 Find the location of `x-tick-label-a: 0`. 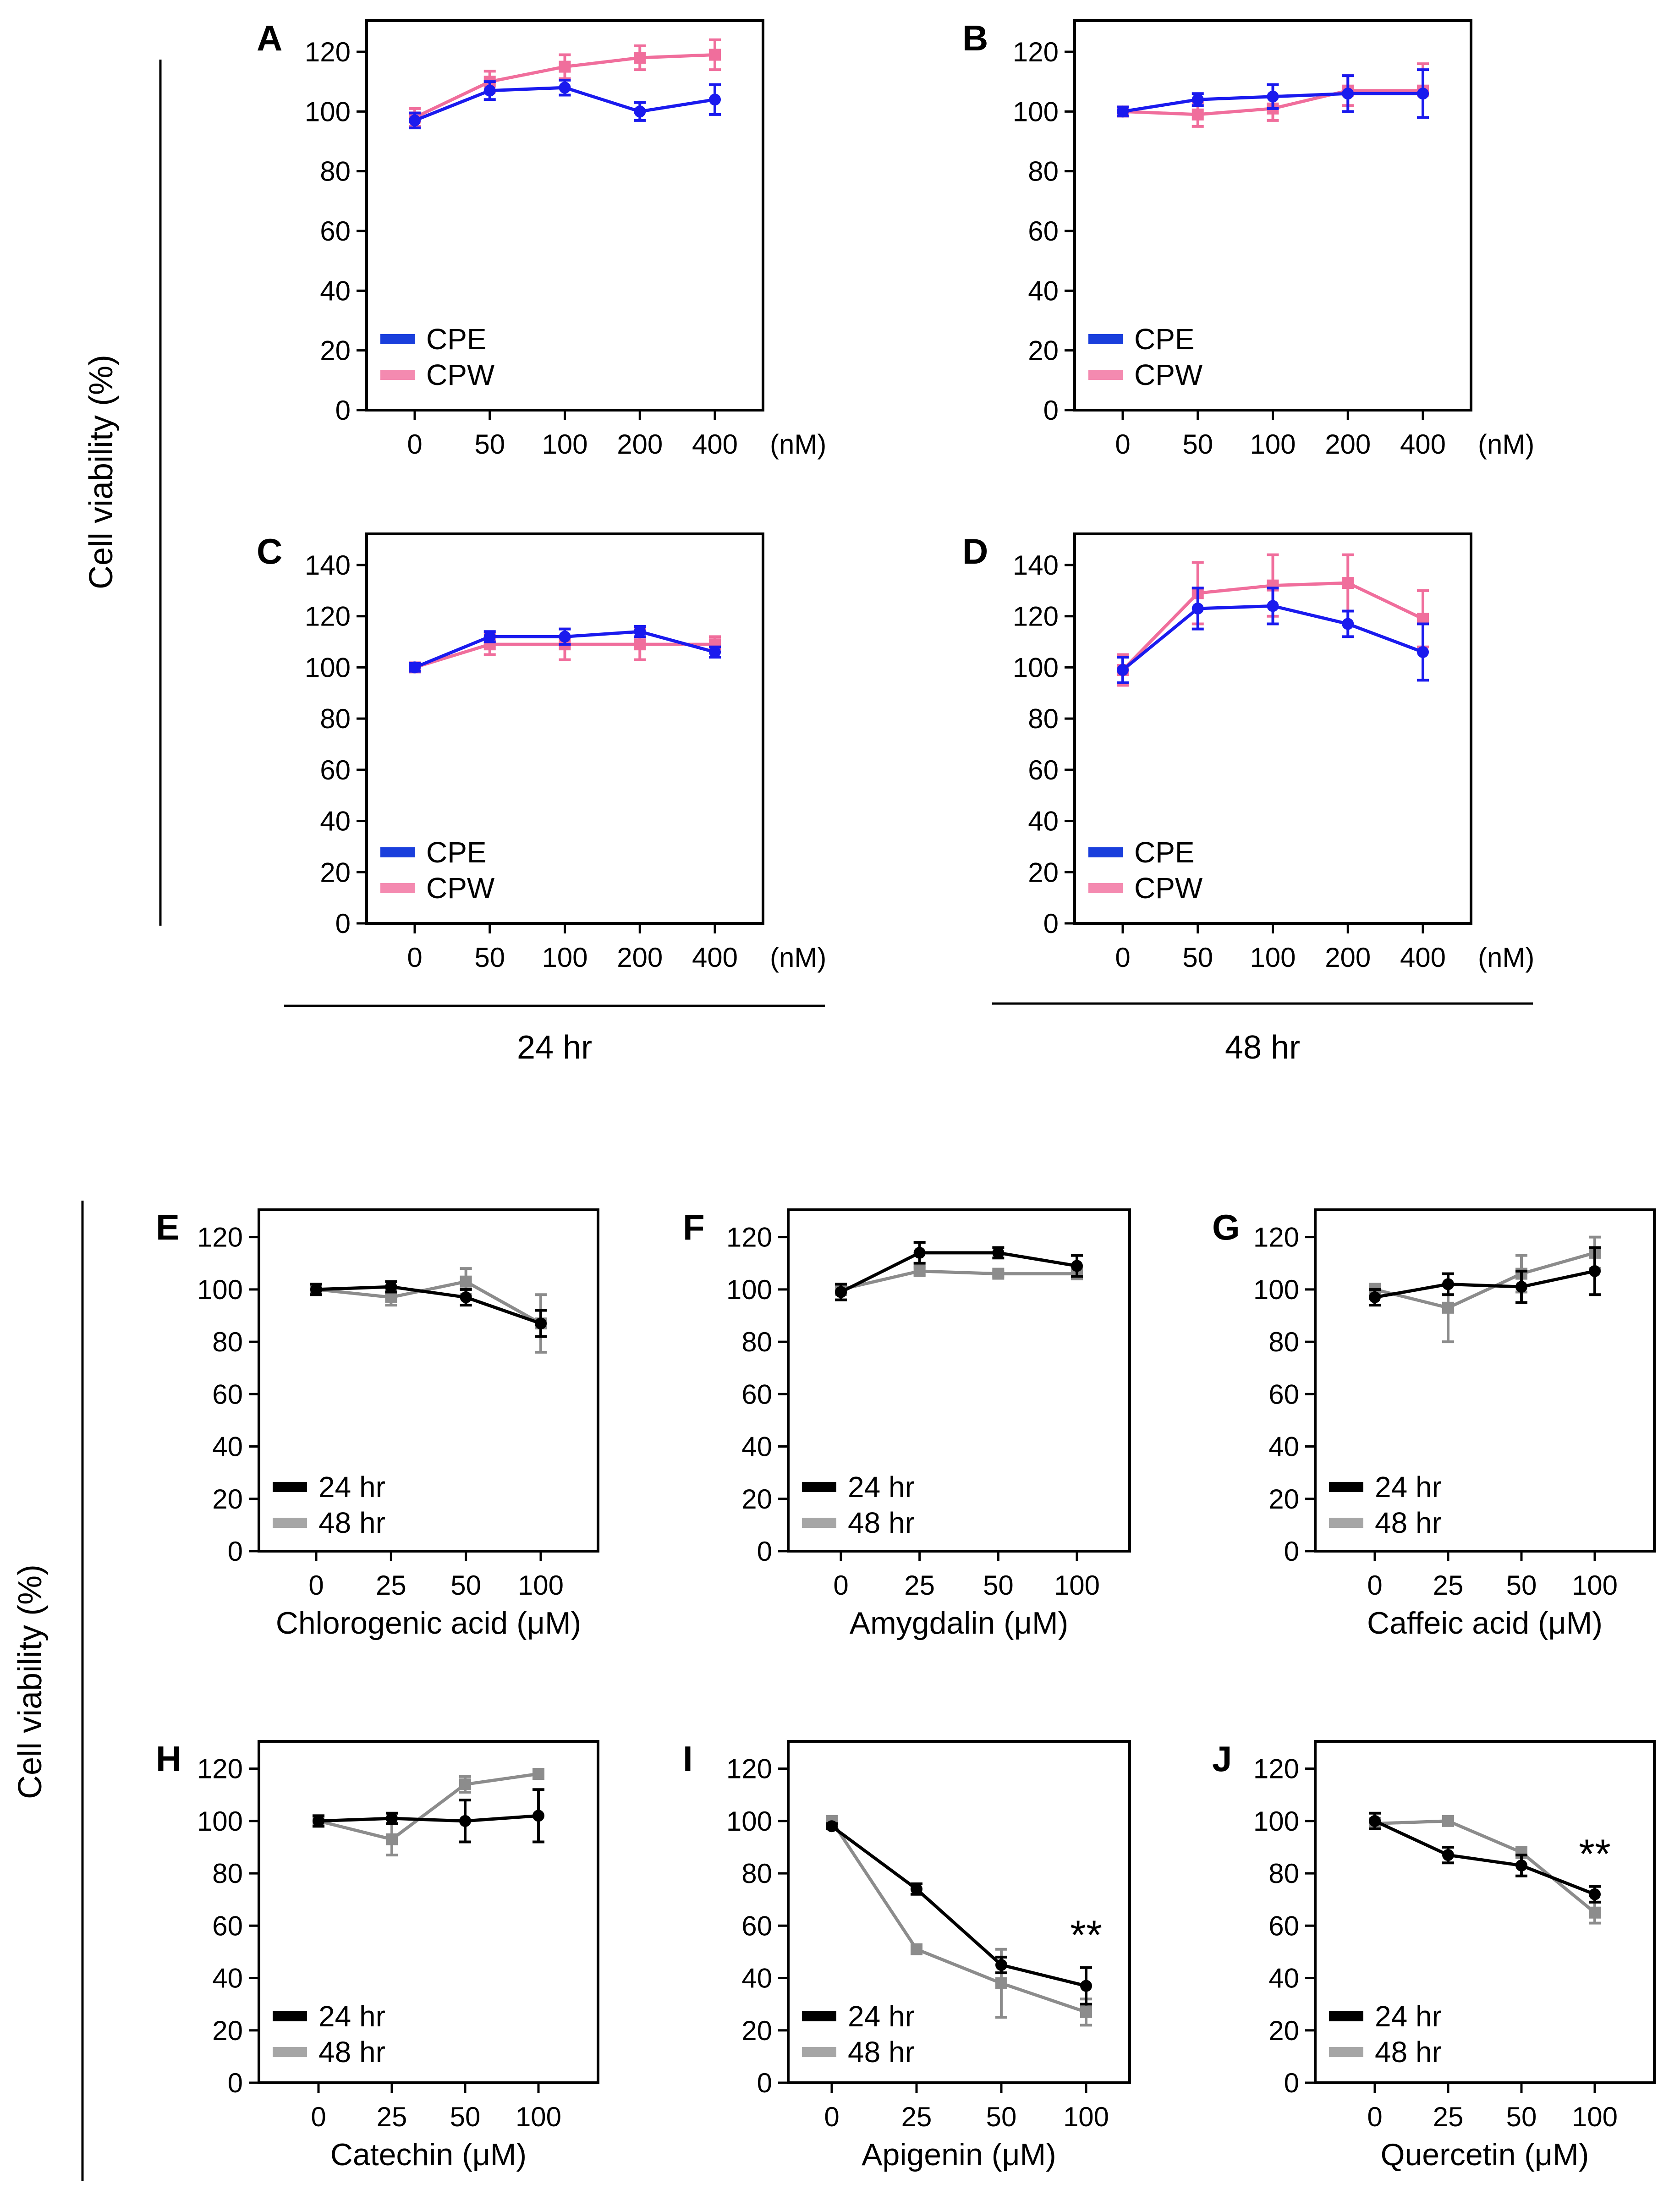

x-tick-label-a: 0 is located at coordinates (414, 444).